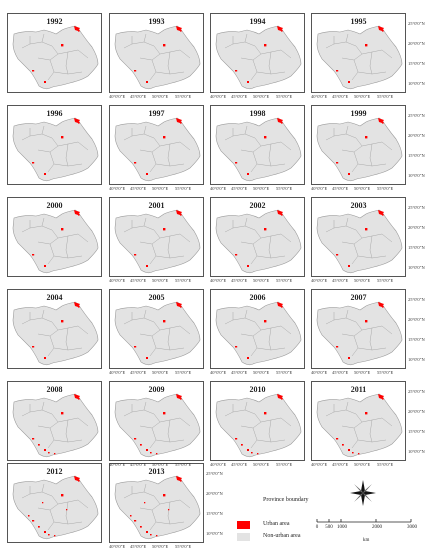  What do you see at coordinates (156, 297) in the screenshot?
I see `panel-year-label: 2005` at bounding box center [156, 297].